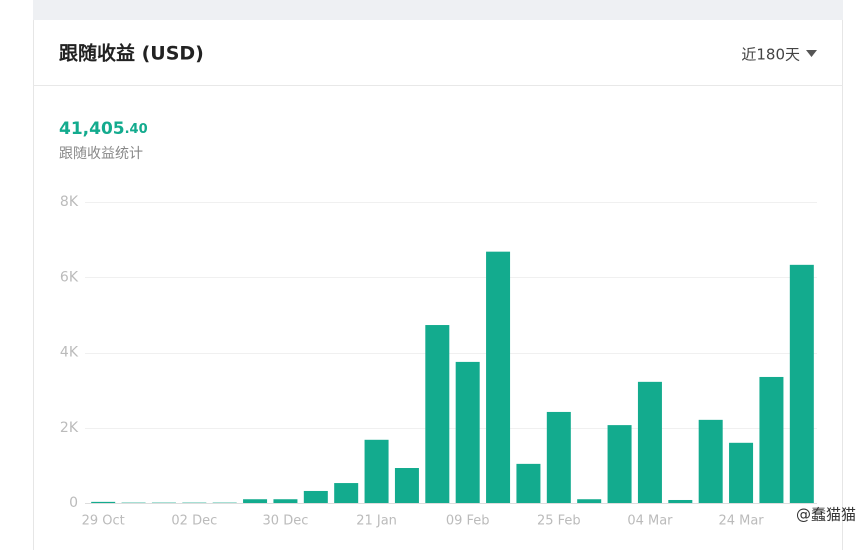  Describe the element at coordinates (468, 521) in the screenshot. I see `x-tick-label: 09 Feb` at that location.